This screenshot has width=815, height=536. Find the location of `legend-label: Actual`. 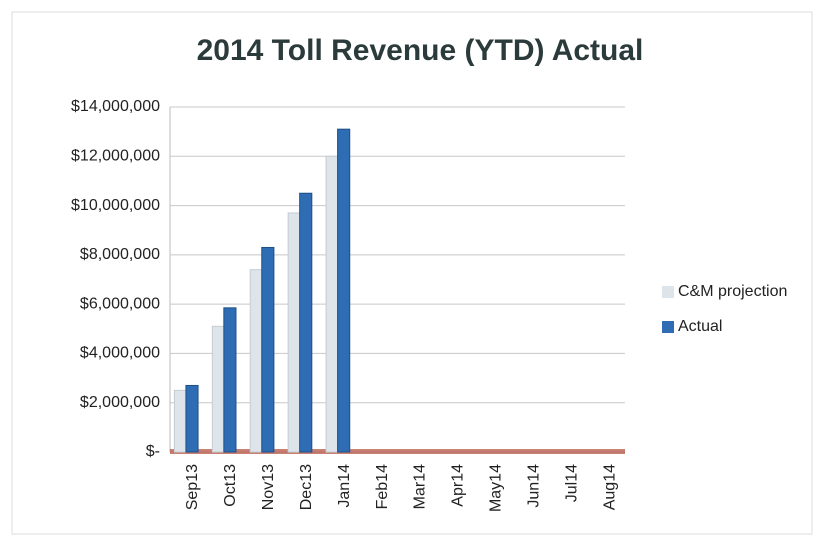

legend-label: Actual is located at coordinates (700, 326).